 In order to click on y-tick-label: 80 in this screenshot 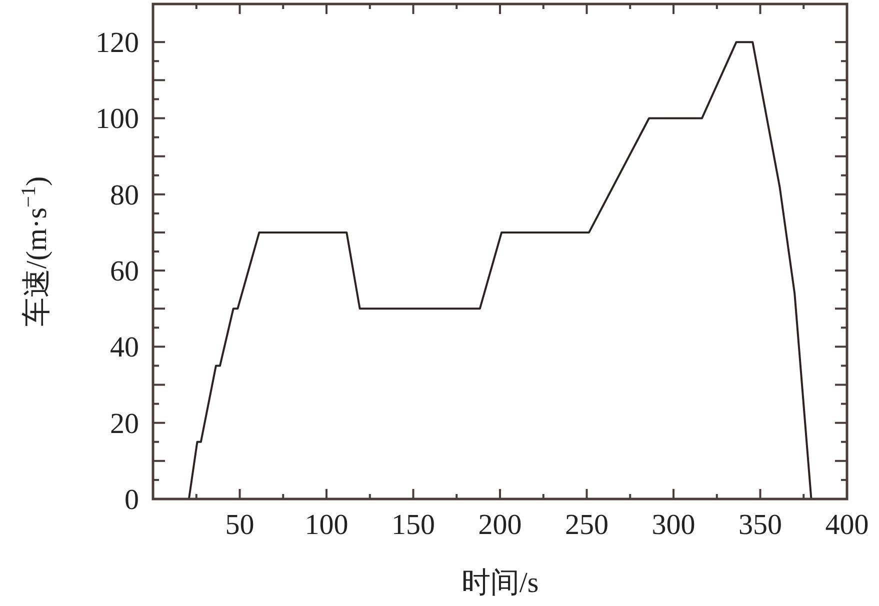, I will do `click(124, 195)`.